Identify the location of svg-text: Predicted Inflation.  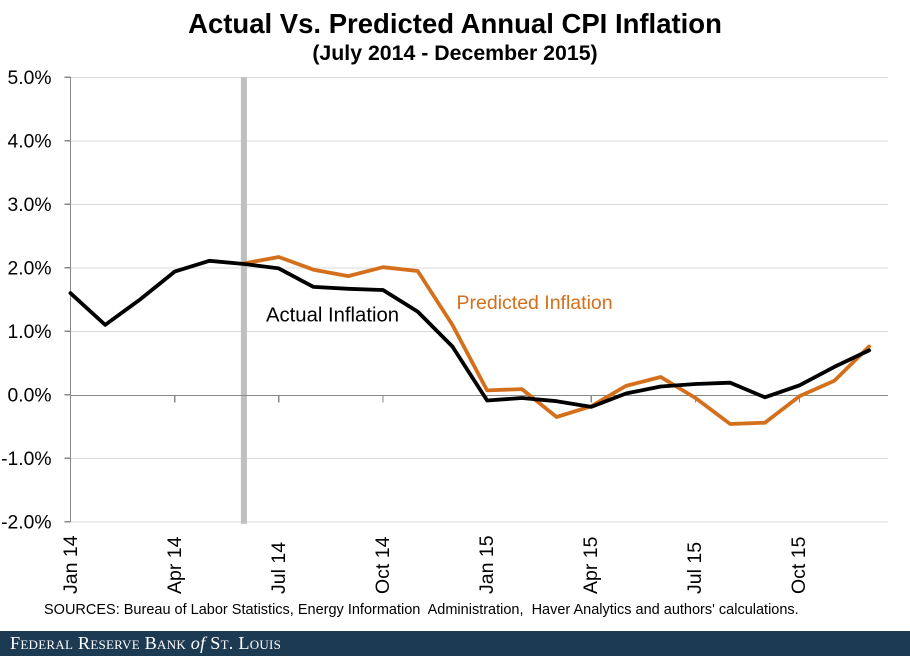
(535, 303).